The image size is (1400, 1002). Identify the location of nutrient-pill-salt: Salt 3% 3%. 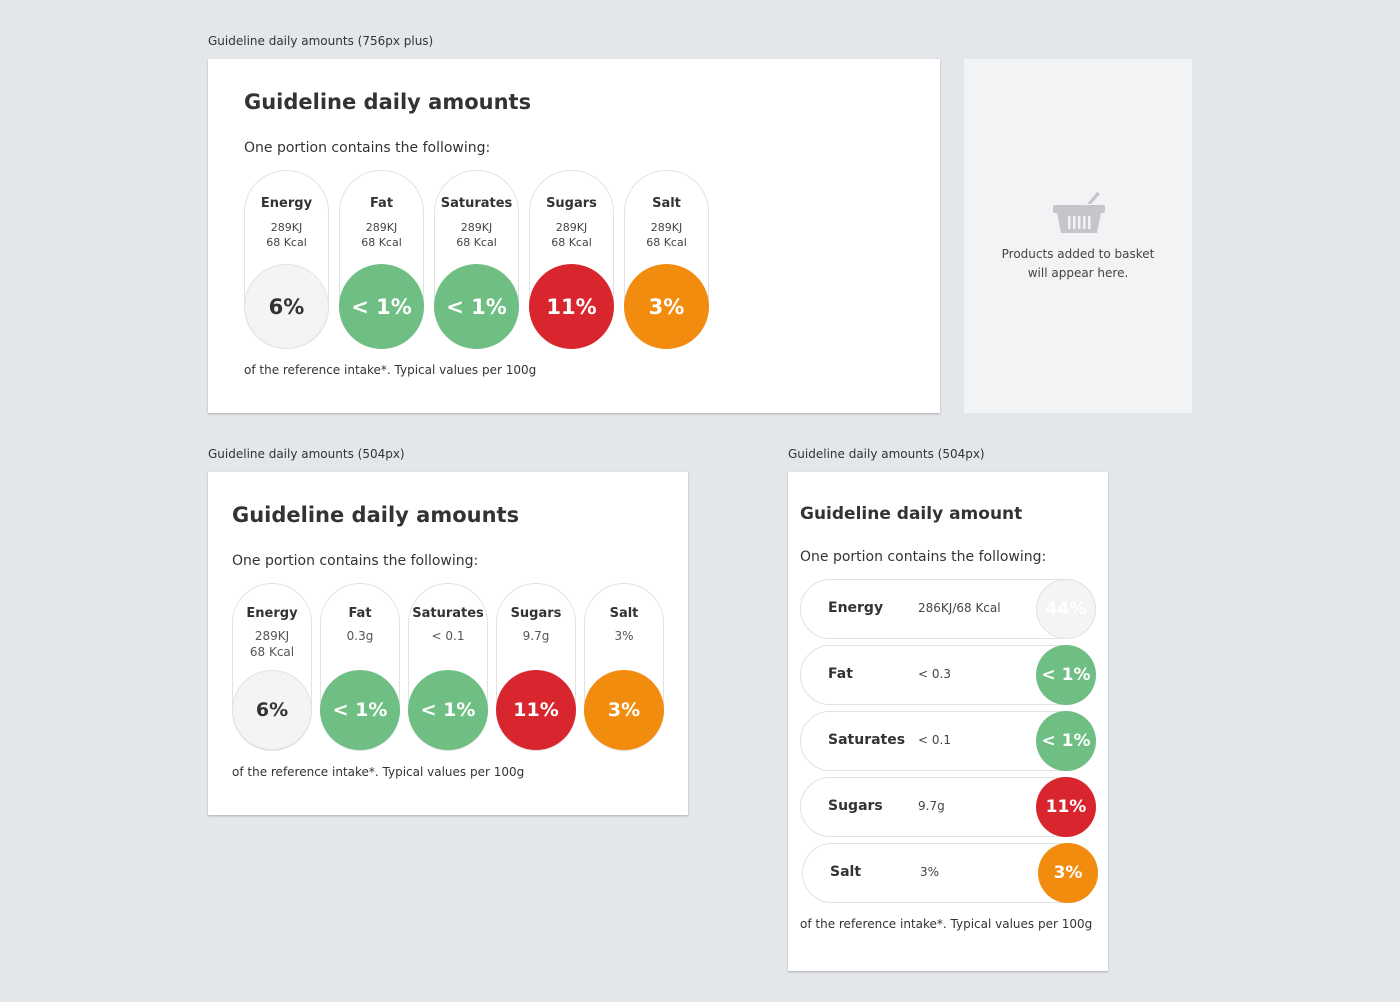
(624, 667).